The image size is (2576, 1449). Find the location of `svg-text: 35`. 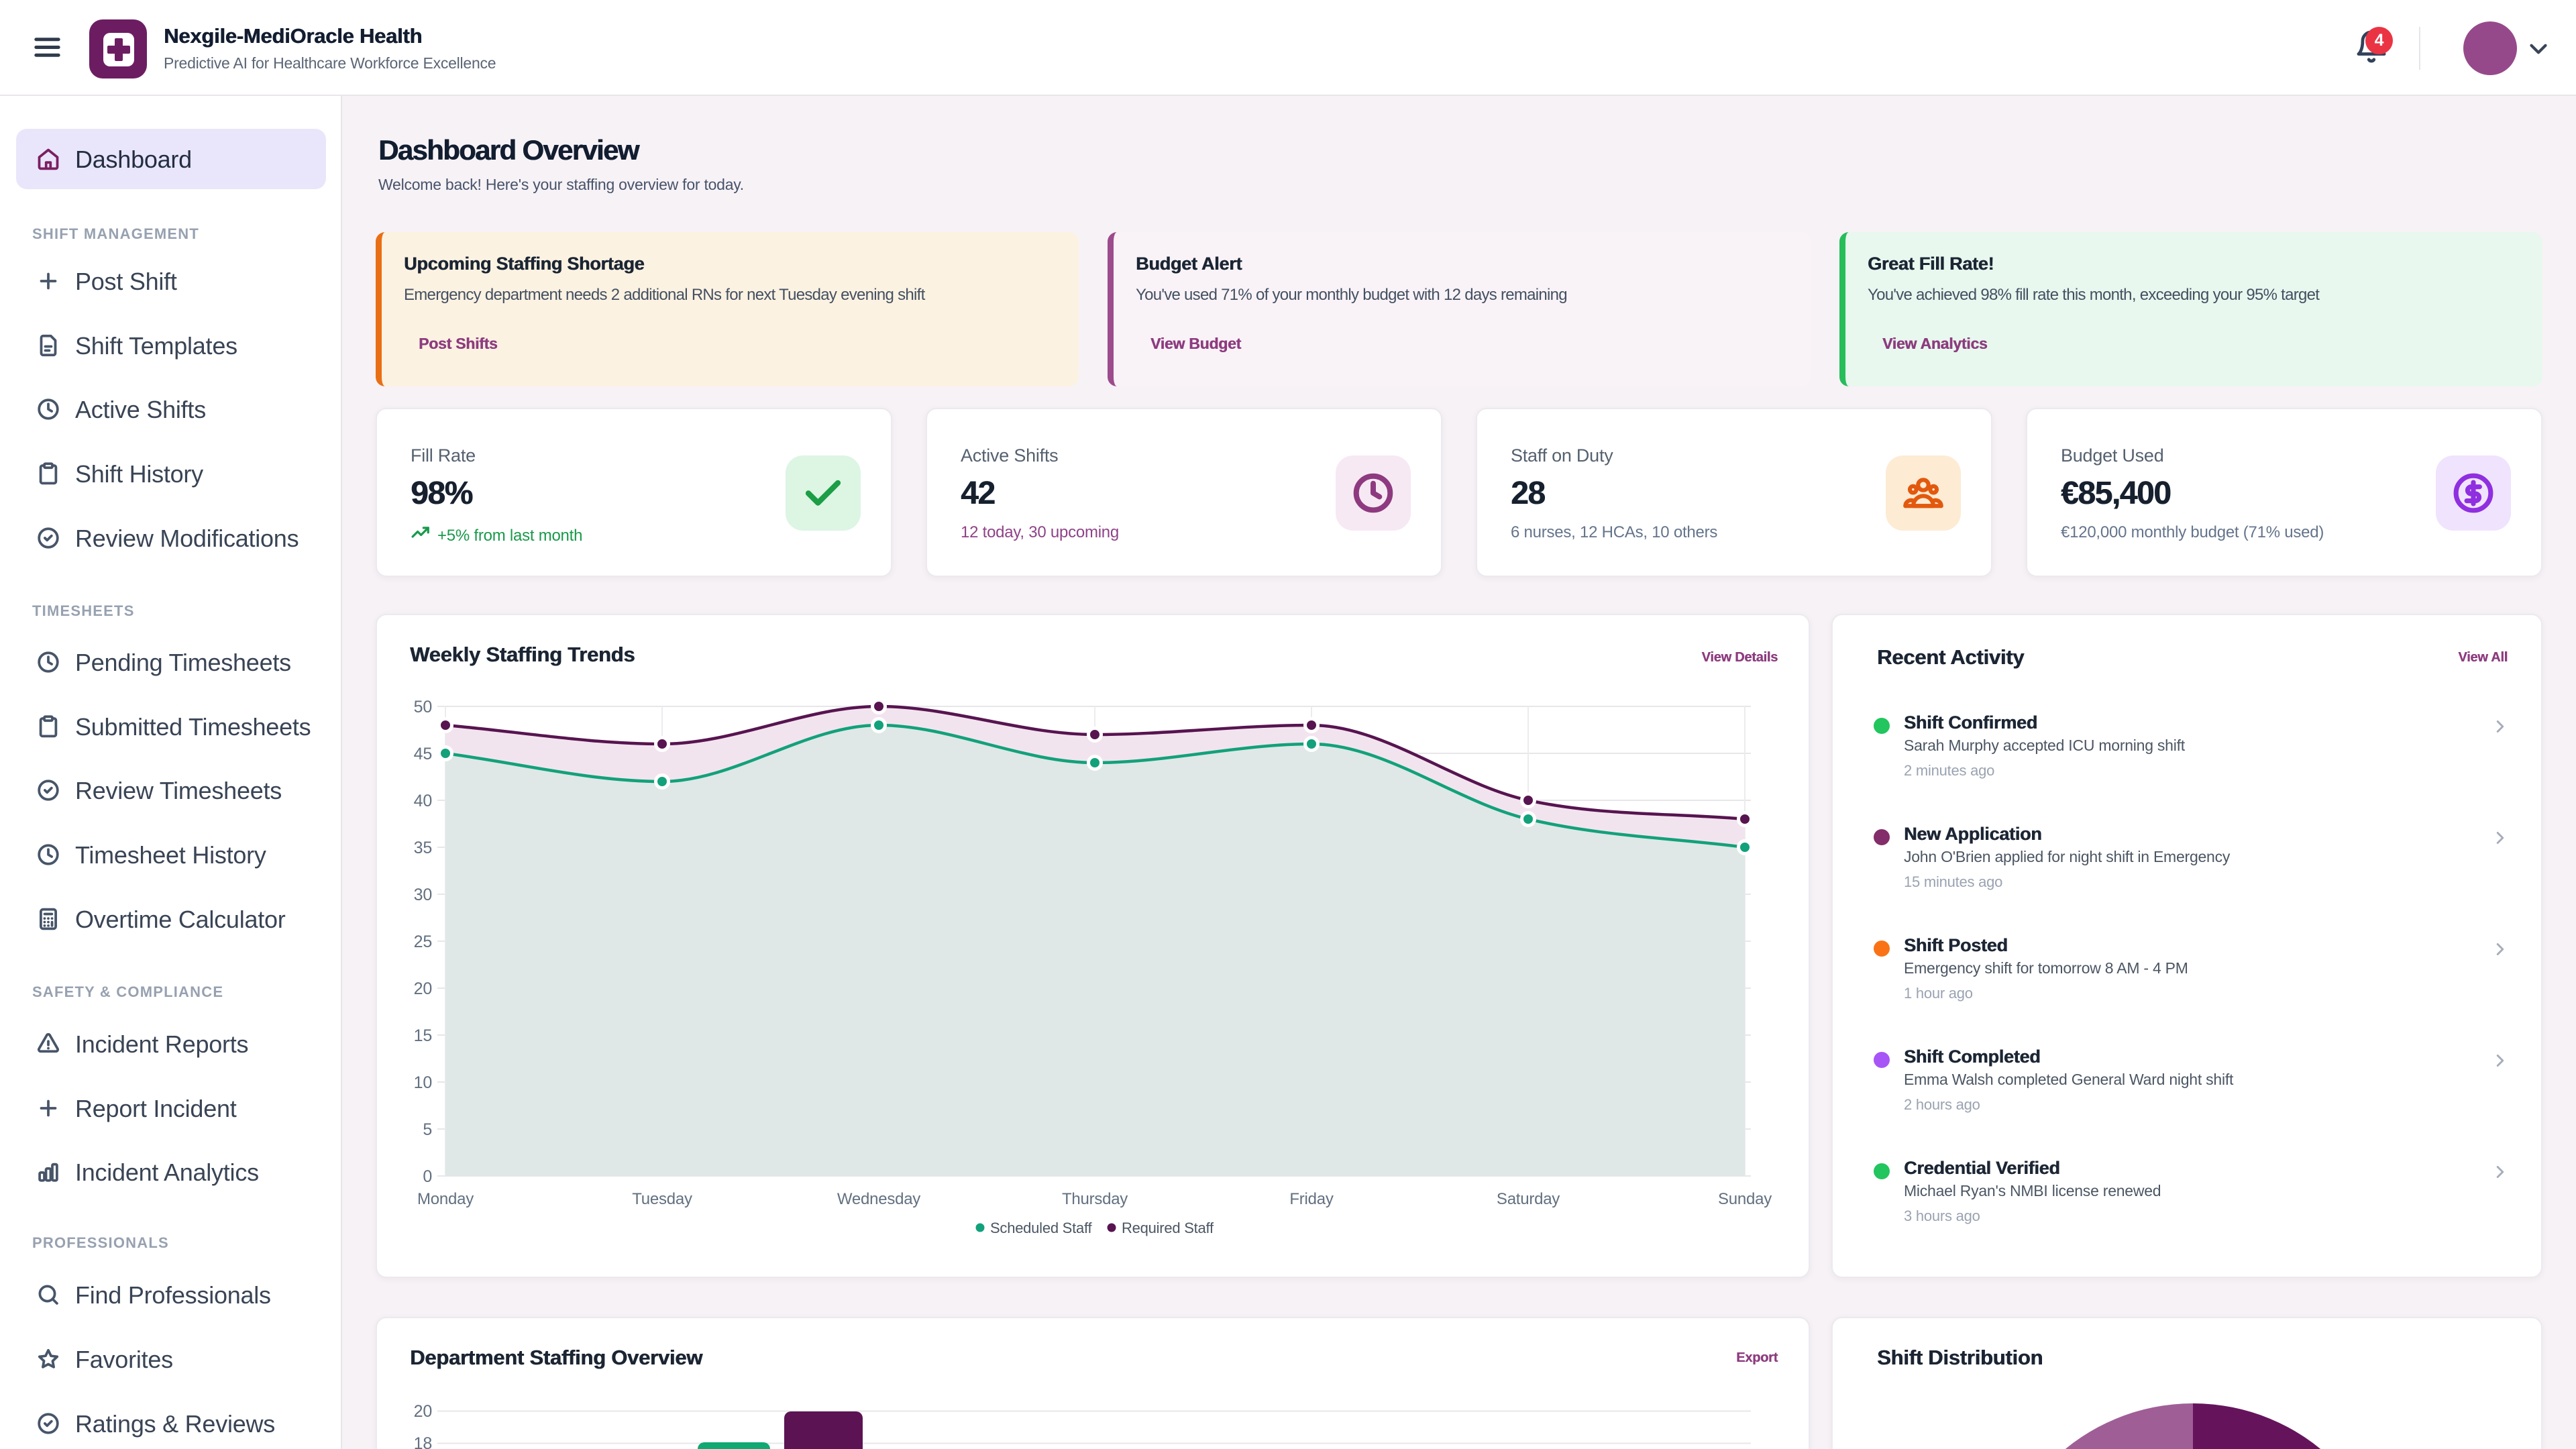

svg-text: 35 is located at coordinates (423, 848).